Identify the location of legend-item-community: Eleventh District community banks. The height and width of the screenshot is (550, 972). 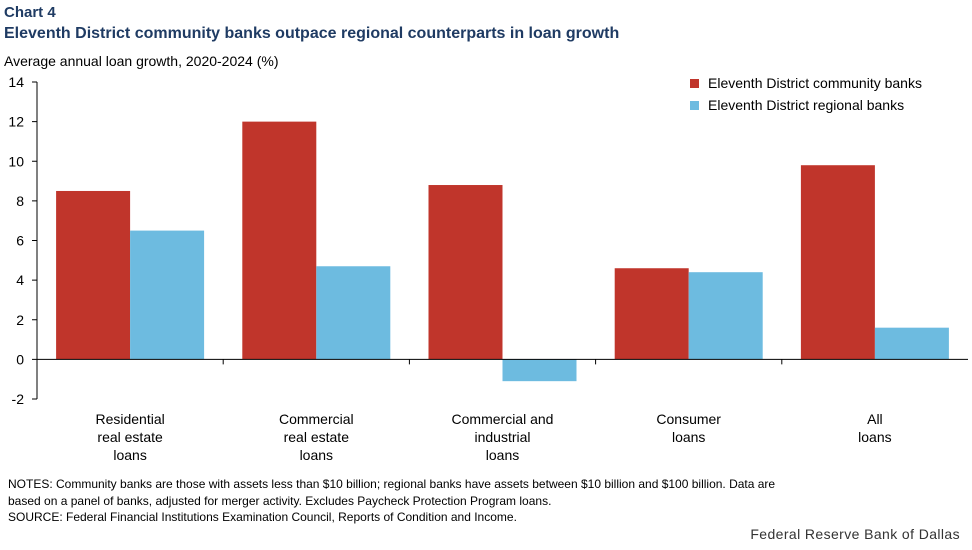
(806, 83).